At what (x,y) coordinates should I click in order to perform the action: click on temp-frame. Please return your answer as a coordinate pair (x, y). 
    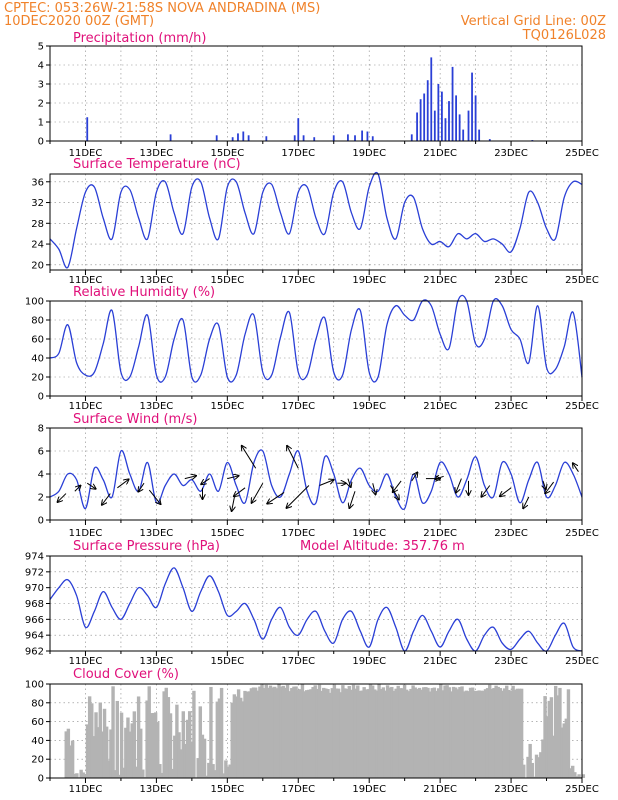
    Looking at the image, I should click on (316, 222).